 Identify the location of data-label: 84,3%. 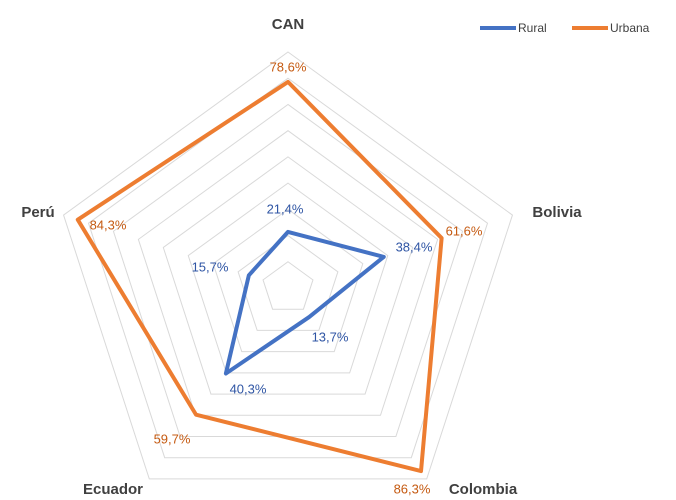
(108, 224).